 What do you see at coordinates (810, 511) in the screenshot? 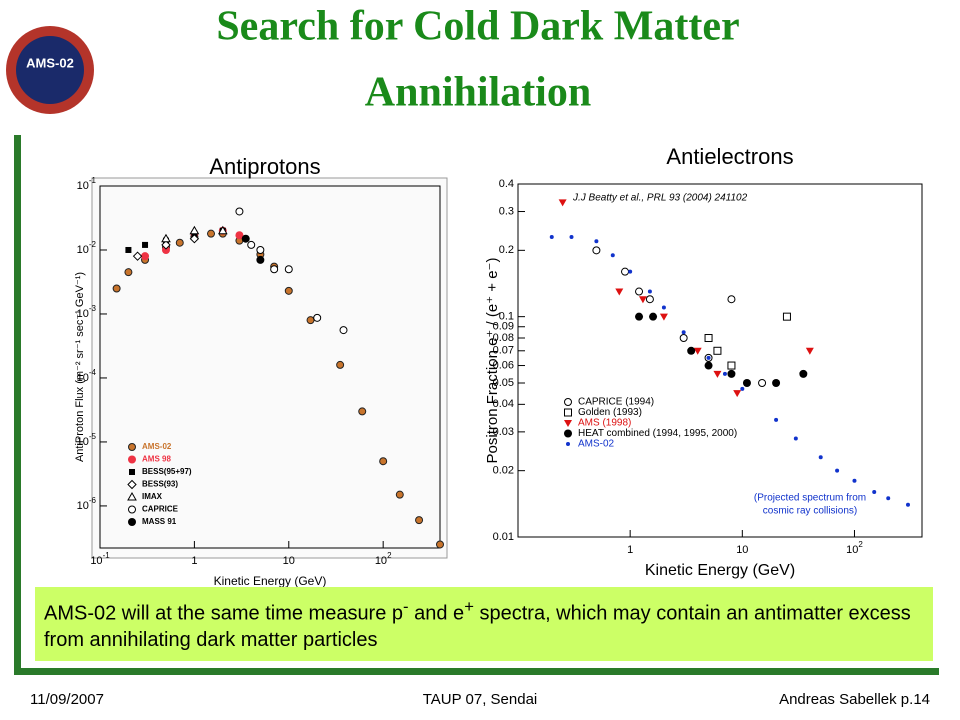
I see `annotation: cosmic ray collisions)` at bounding box center [810, 511].